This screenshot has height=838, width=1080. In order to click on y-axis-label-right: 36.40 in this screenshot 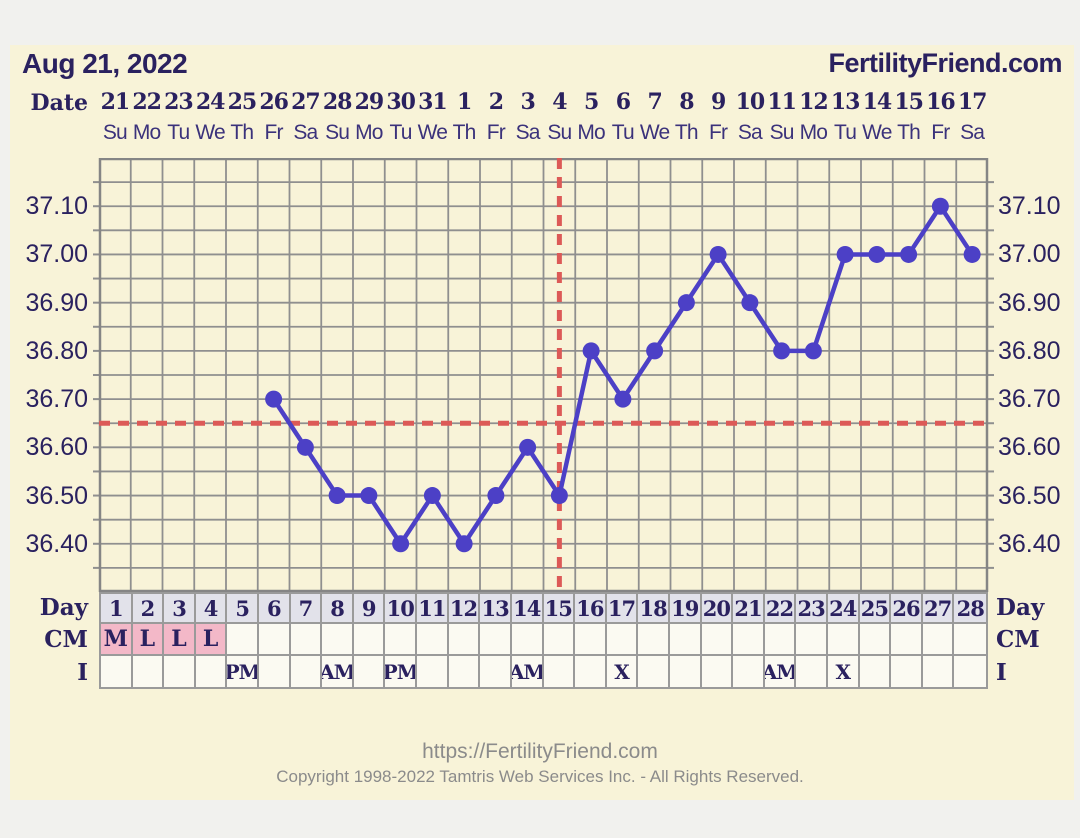, I will do `click(1029, 543)`.